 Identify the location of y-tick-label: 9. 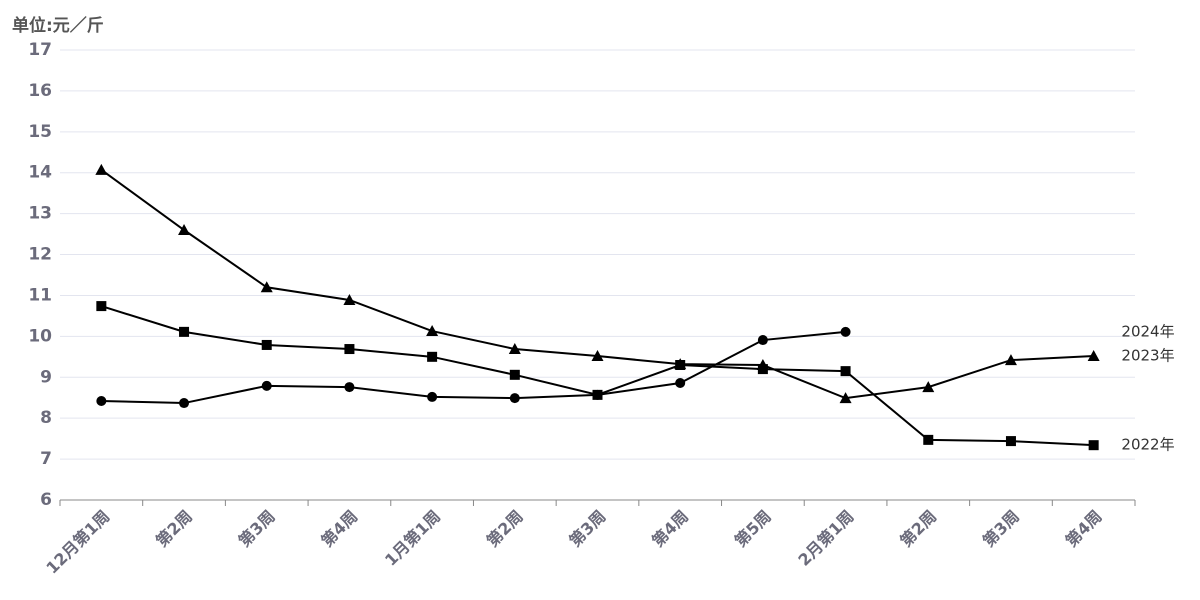
(46, 377).